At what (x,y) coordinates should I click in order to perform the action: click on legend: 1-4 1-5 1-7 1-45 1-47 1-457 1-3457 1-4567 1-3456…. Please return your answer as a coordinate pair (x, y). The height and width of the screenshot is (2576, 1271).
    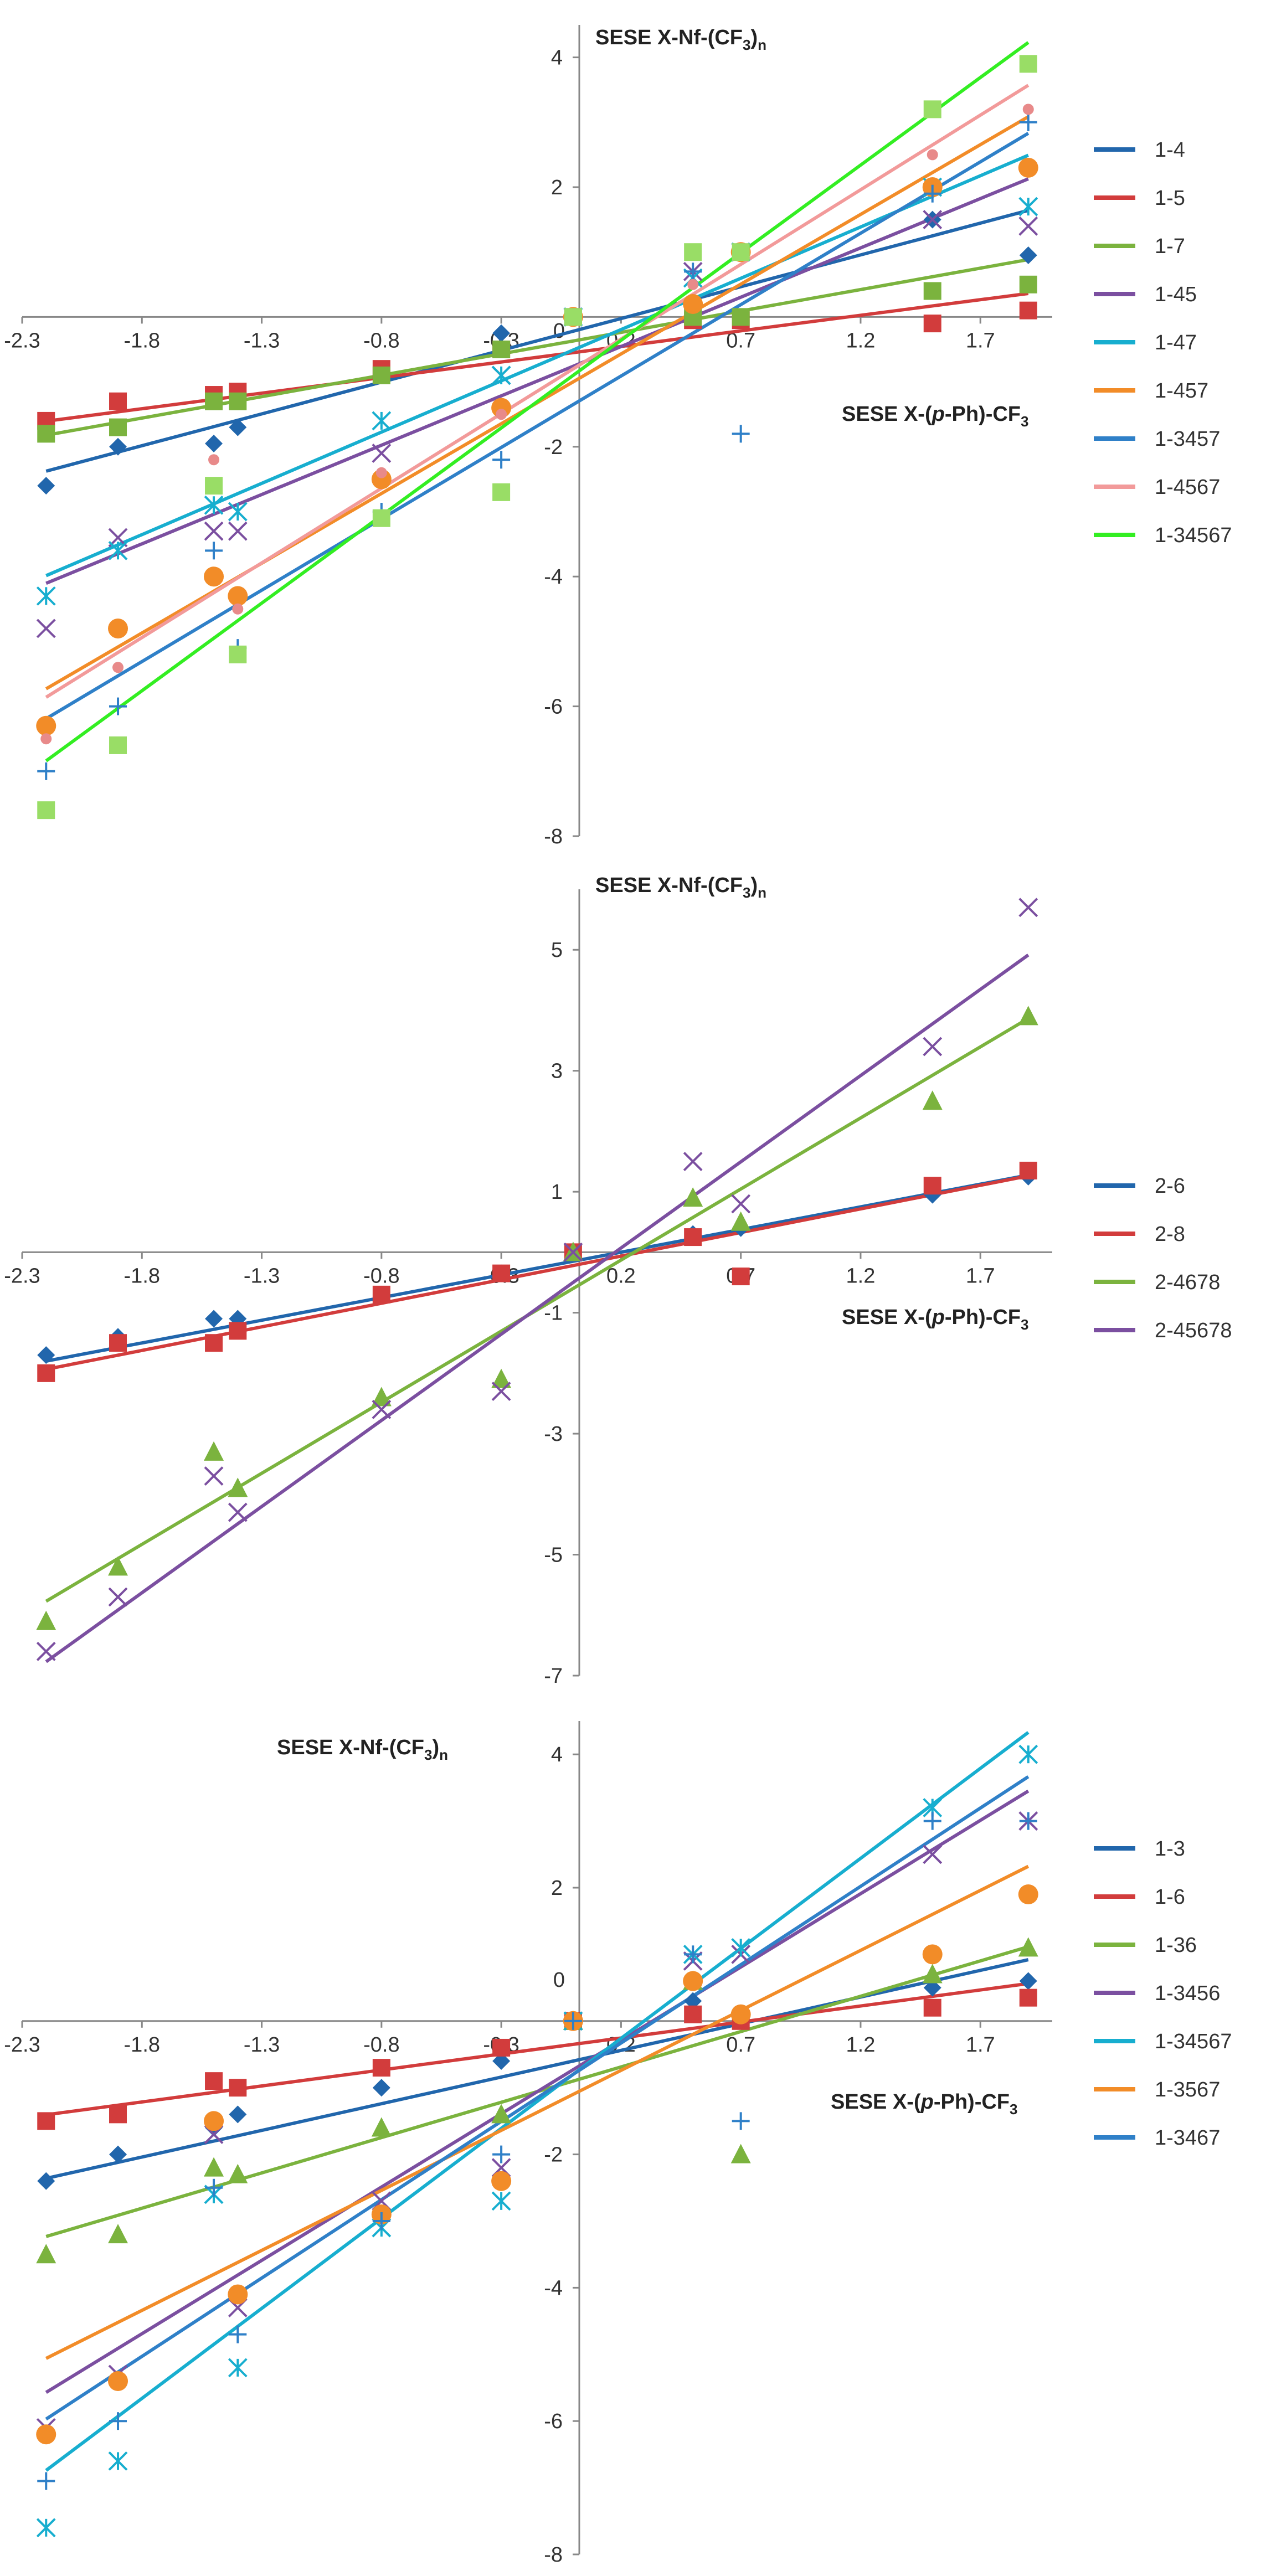
    Looking at the image, I should click on (1163, 342).